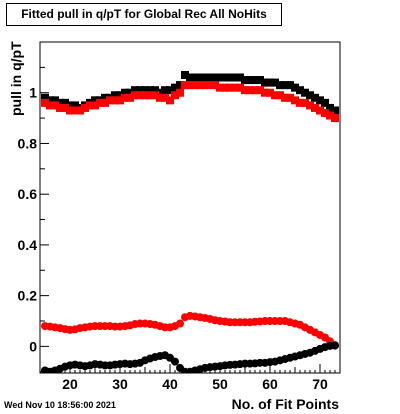 The height and width of the screenshot is (414, 400). What do you see at coordinates (60, 405) in the screenshot?
I see `timestamp-label: Wed Nov 10 18:56:00 2021` at bounding box center [60, 405].